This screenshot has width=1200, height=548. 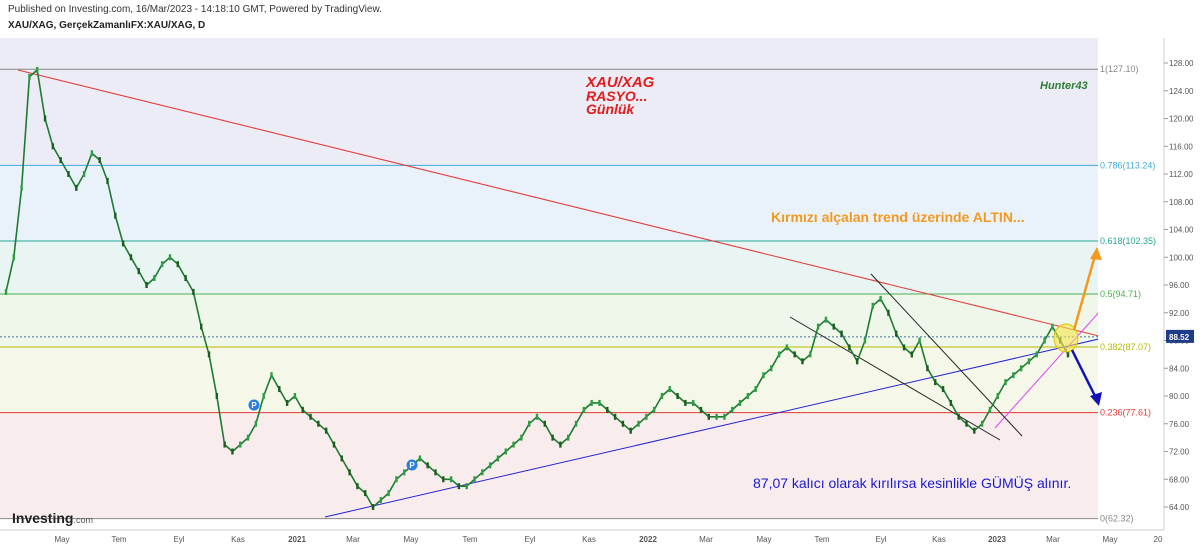 I want to click on y-tick-label: 128.00, so click(x=1181, y=63).